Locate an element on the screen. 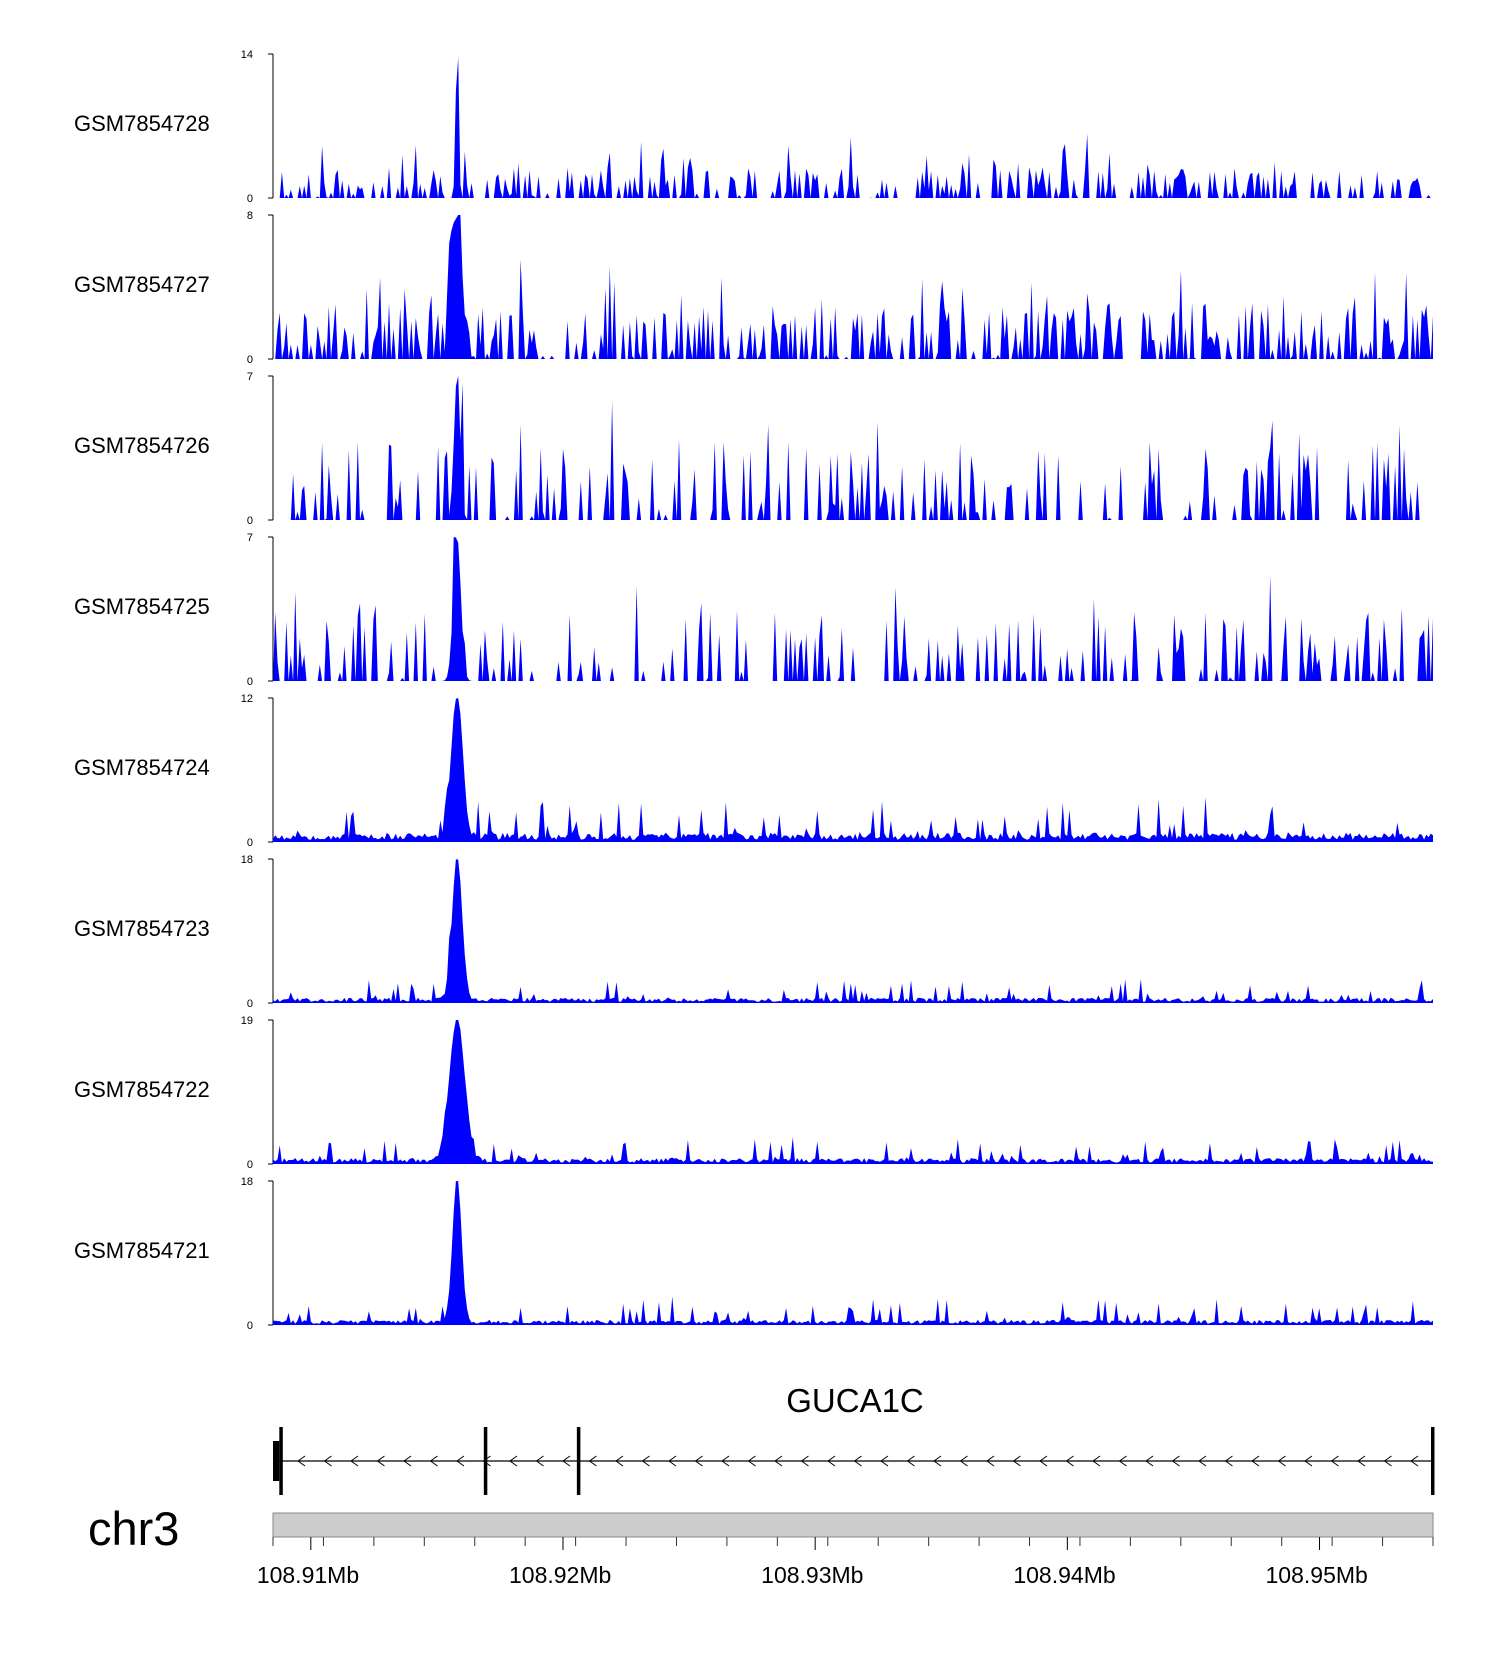 The height and width of the screenshot is (1660, 1500). gene-exons is located at coordinates (854, 1461).